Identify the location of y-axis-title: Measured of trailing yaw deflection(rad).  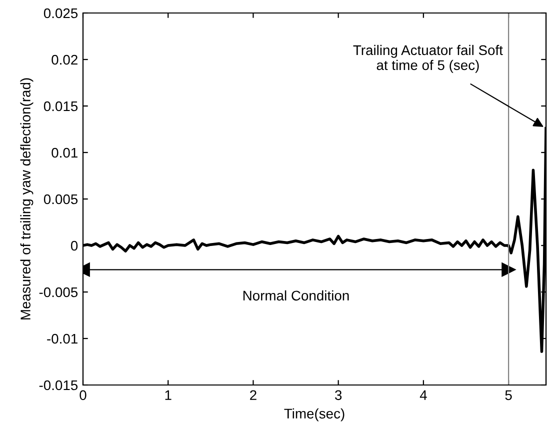
(27, 199).